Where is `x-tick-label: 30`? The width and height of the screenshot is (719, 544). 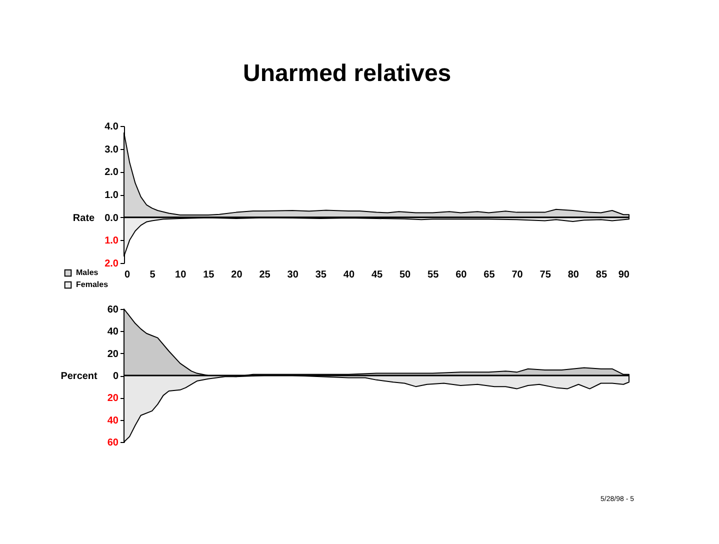
x-tick-label: 30 is located at coordinates (293, 275).